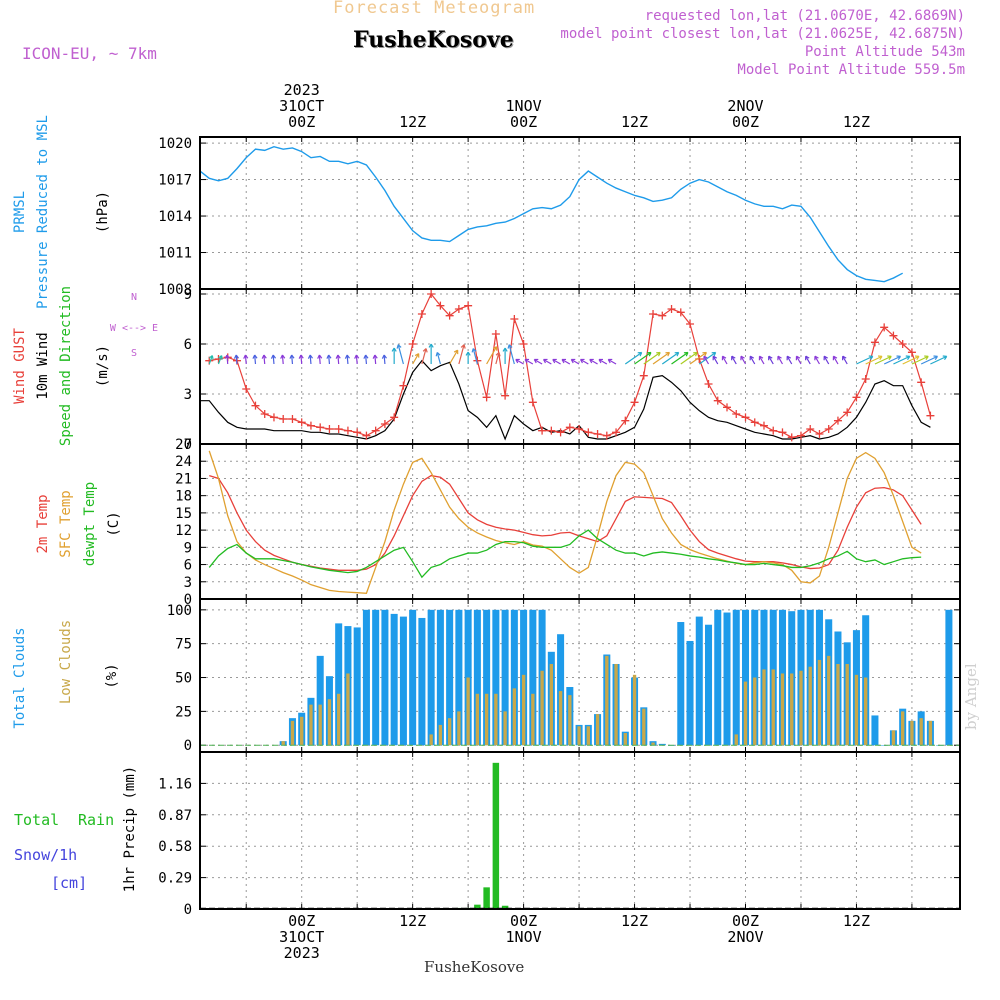 Image resolution: width=1000 pixels, height=1000 pixels. Describe the element at coordinates (523, 122) in the screenshot. I see `time-label-top: 00Z` at that location.